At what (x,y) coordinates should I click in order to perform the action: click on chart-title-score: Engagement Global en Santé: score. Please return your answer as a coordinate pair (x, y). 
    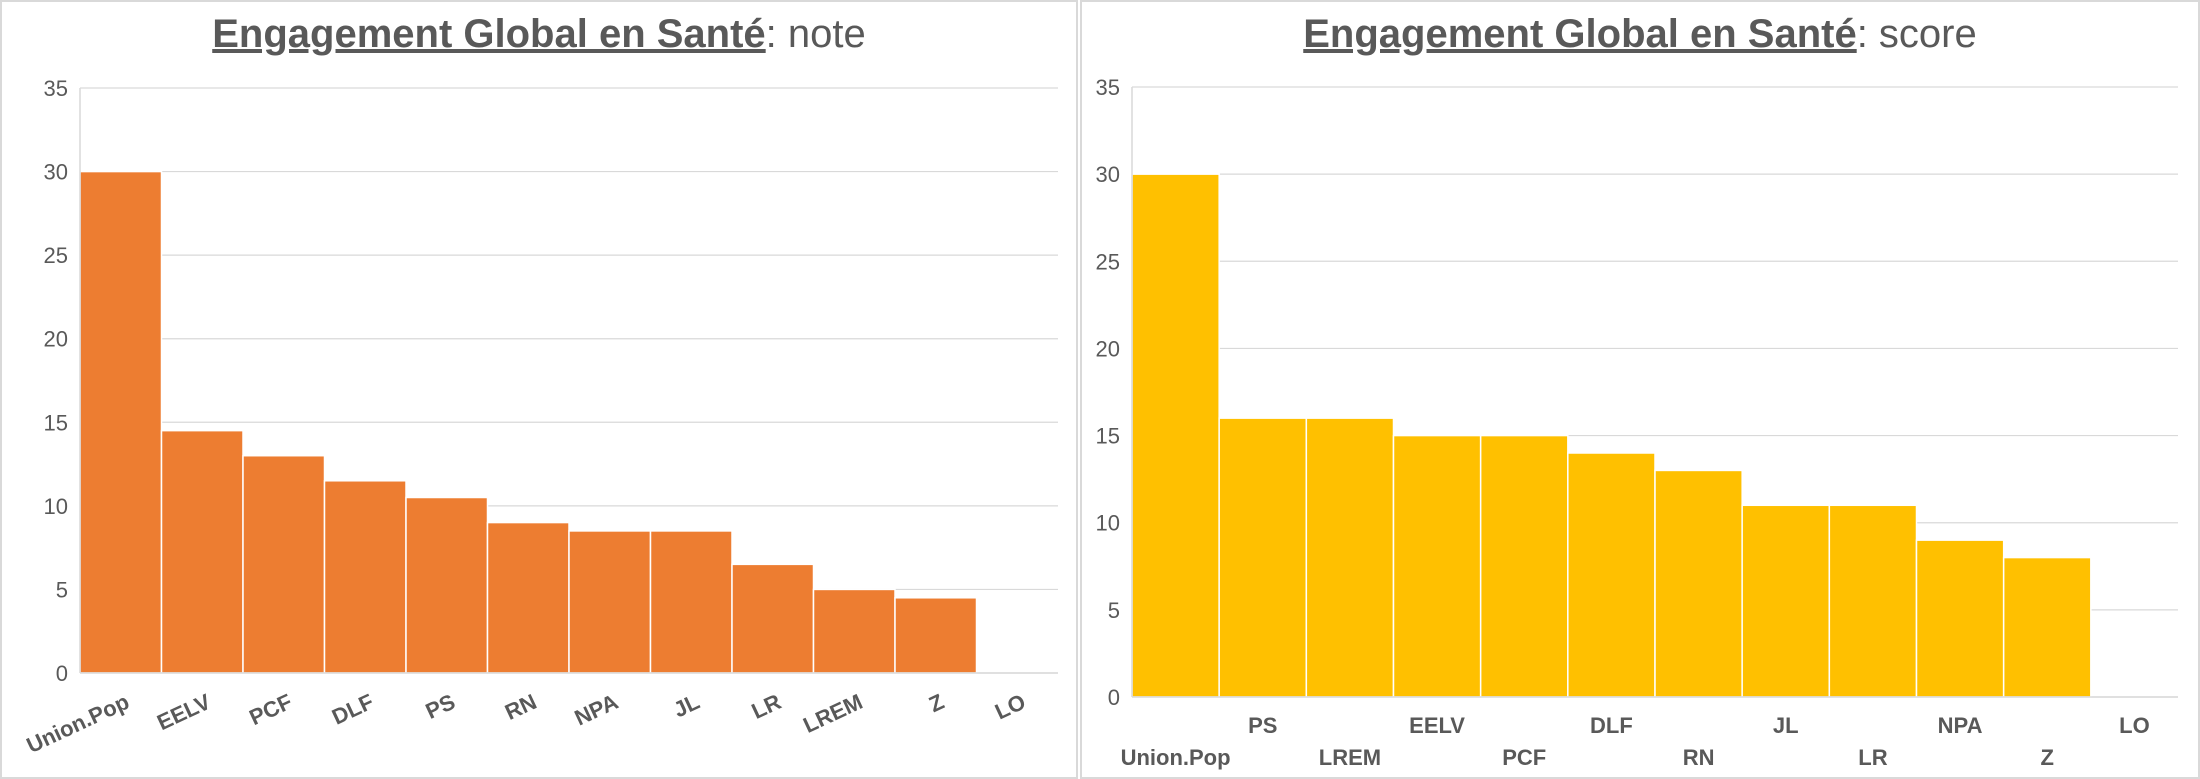
    Looking at the image, I should click on (1640, 34).